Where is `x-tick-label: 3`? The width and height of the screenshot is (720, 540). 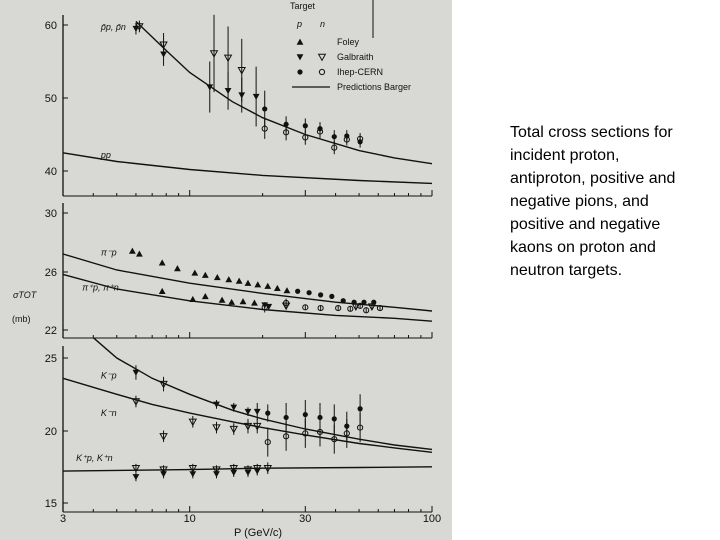
x-tick-label: 3 is located at coordinates (63, 519).